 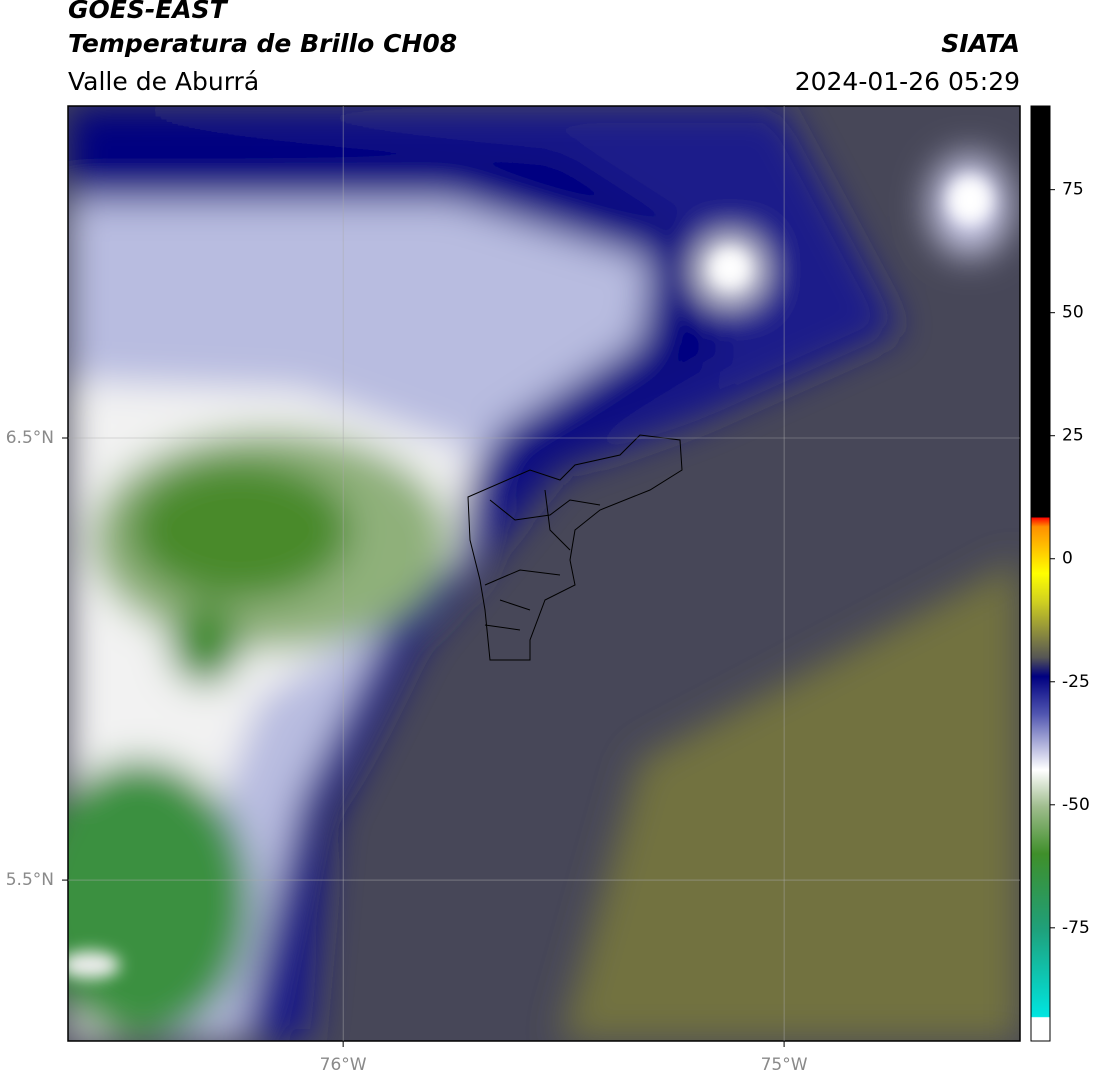 I want to click on municipal-boundaries, so click(x=575, y=547).